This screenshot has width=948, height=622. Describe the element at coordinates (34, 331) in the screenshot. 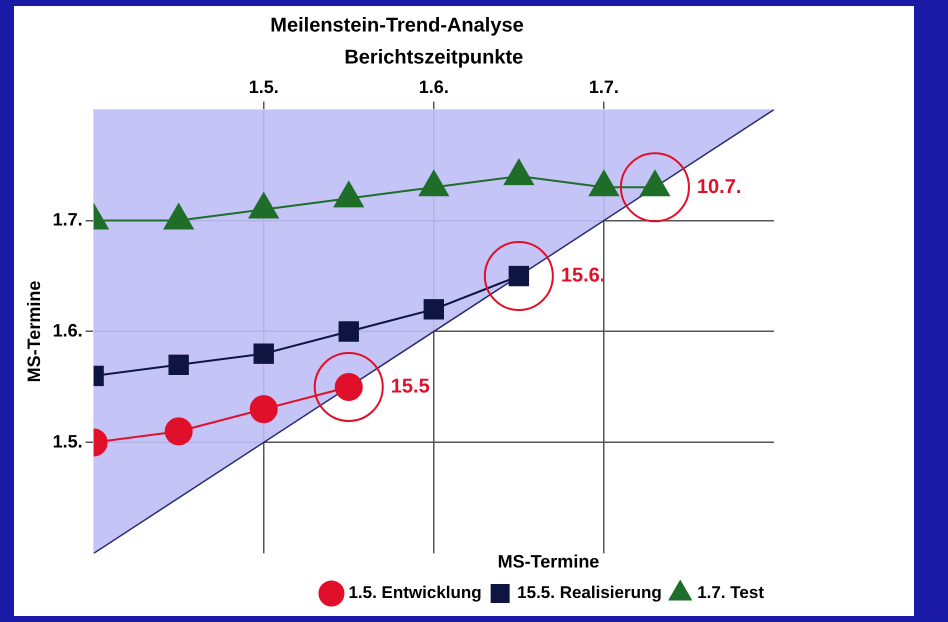

I see `y-axis-title: MS-Termine` at that location.